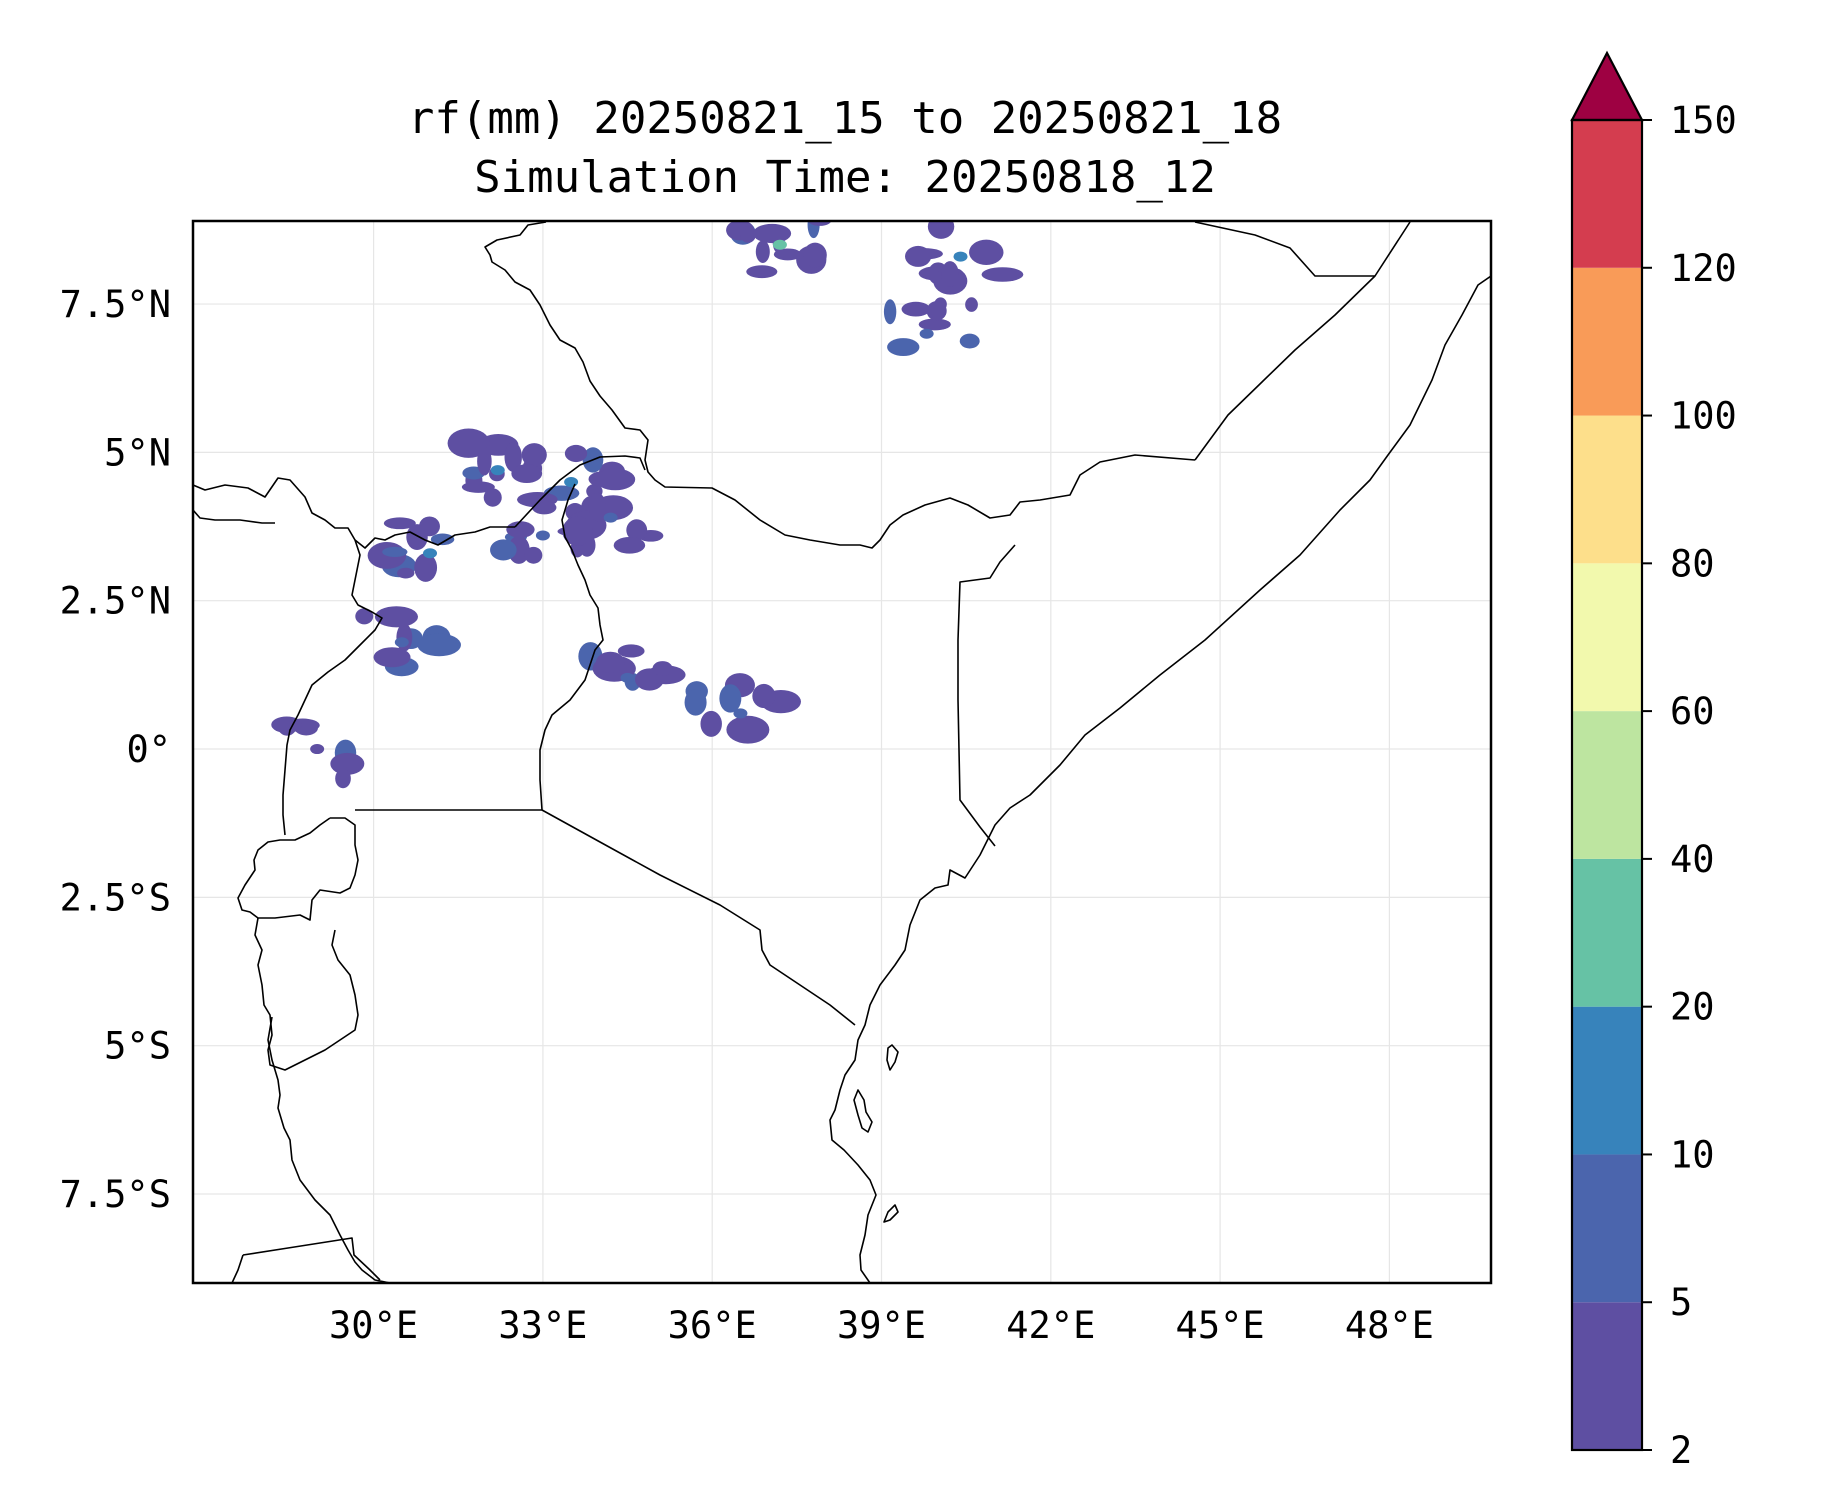 Image resolution: width=1833 pixels, height=1500 pixels. What do you see at coordinates (329, 1149) in the screenshot?
I see `boundary-tanzania-lake-tanganyika` at bounding box center [329, 1149].